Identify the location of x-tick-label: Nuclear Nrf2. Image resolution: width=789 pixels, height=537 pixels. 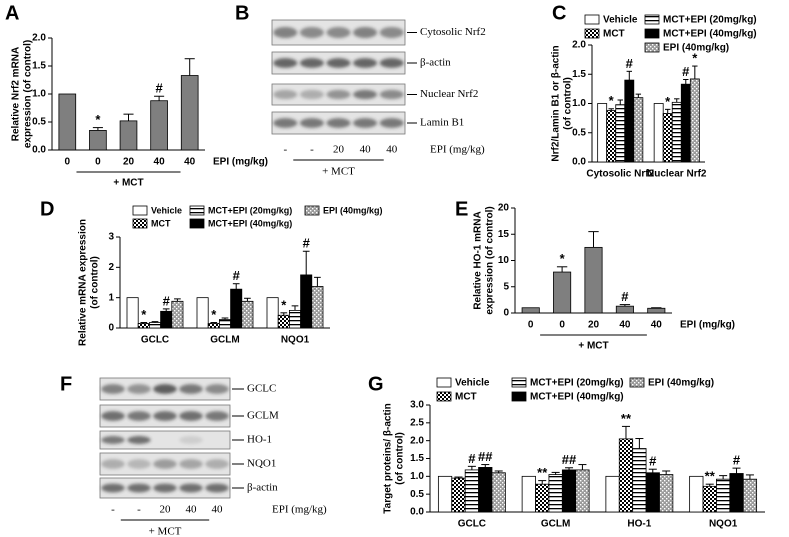
(677, 174).